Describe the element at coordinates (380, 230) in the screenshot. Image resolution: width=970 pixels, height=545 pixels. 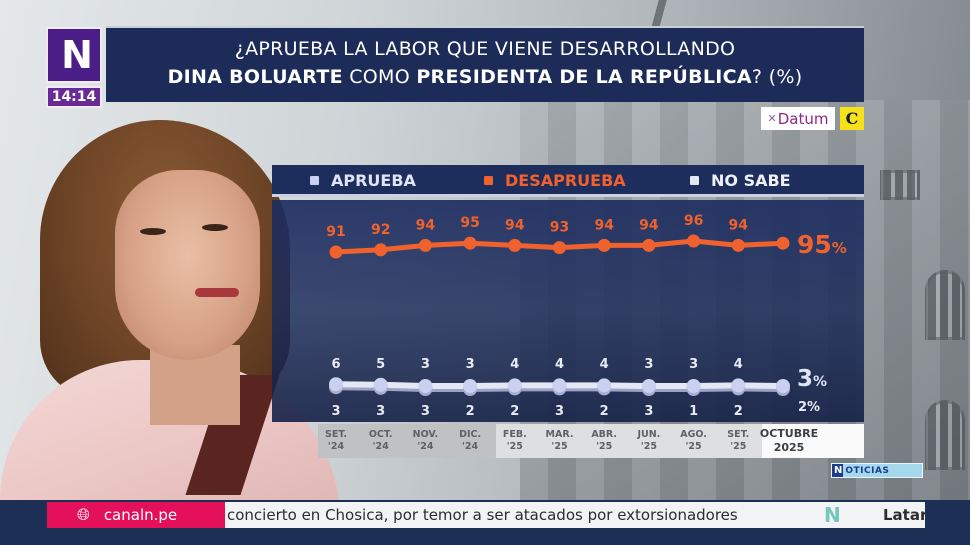
I see `desaprueba-data-label: 92` at that location.